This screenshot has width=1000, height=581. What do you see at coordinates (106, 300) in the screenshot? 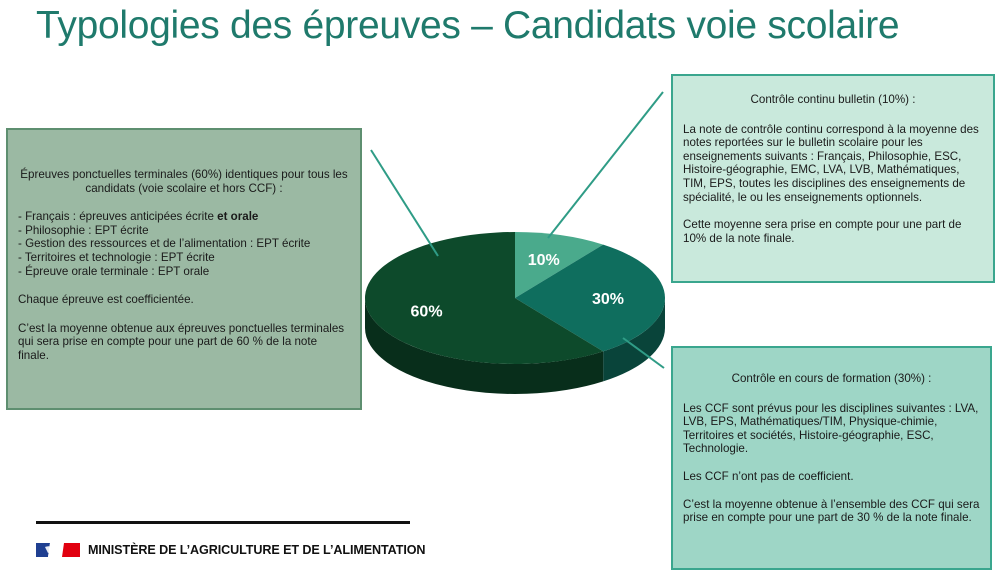
I see `ponctuelles-coef: Chaque épreuve est coefficientée.` at bounding box center [106, 300].